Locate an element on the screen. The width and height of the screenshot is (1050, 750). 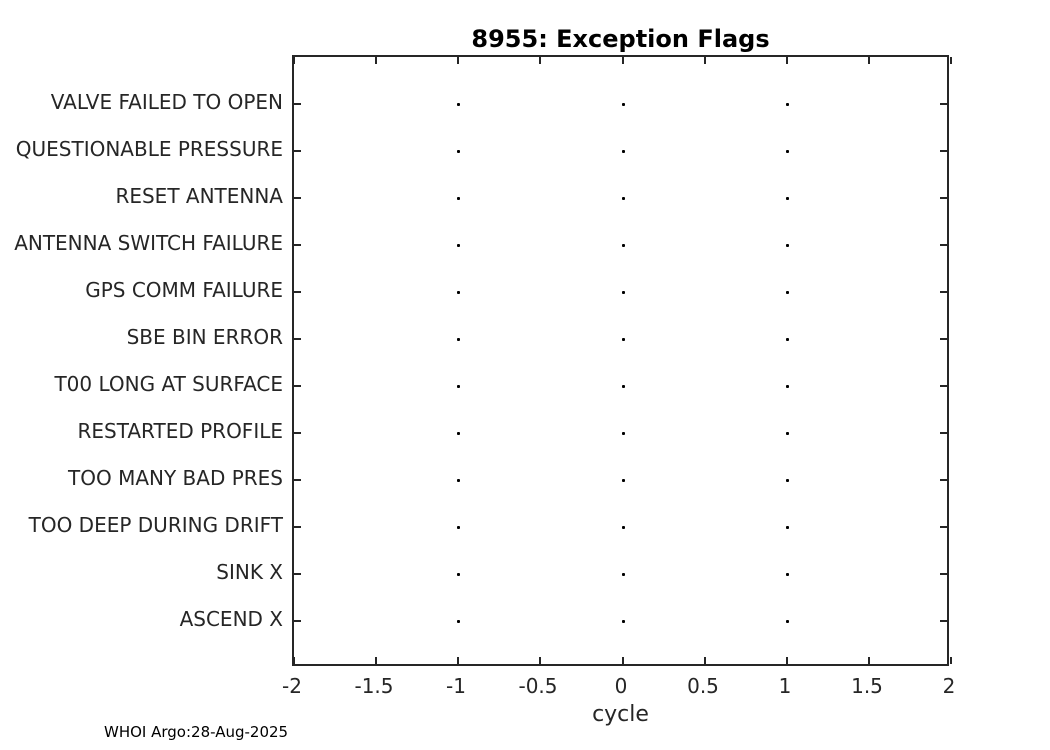
x-tick-label: 0.5 is located at coordinates (703, 686).